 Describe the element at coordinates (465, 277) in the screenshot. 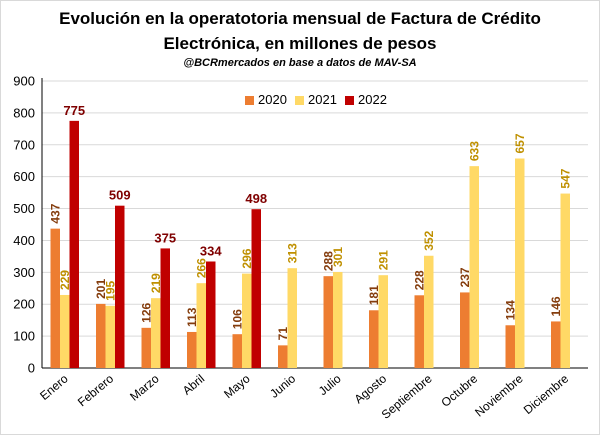

I see `data-label: 237` at that location.